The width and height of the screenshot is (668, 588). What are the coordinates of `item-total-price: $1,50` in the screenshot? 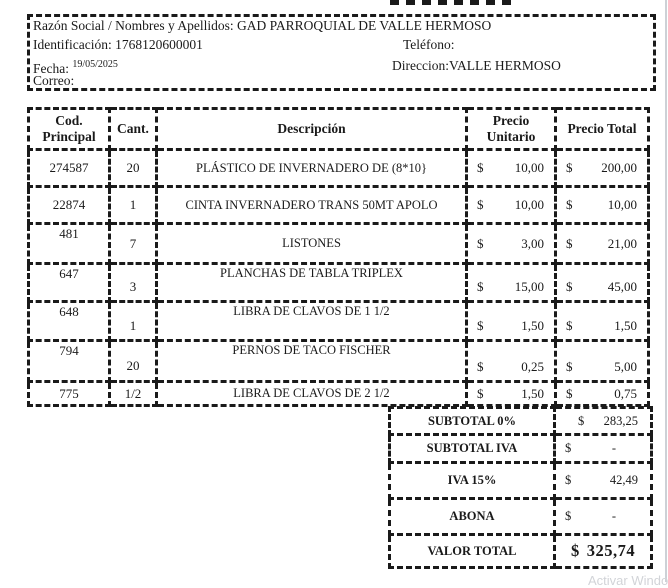 It's located at (602, 321).